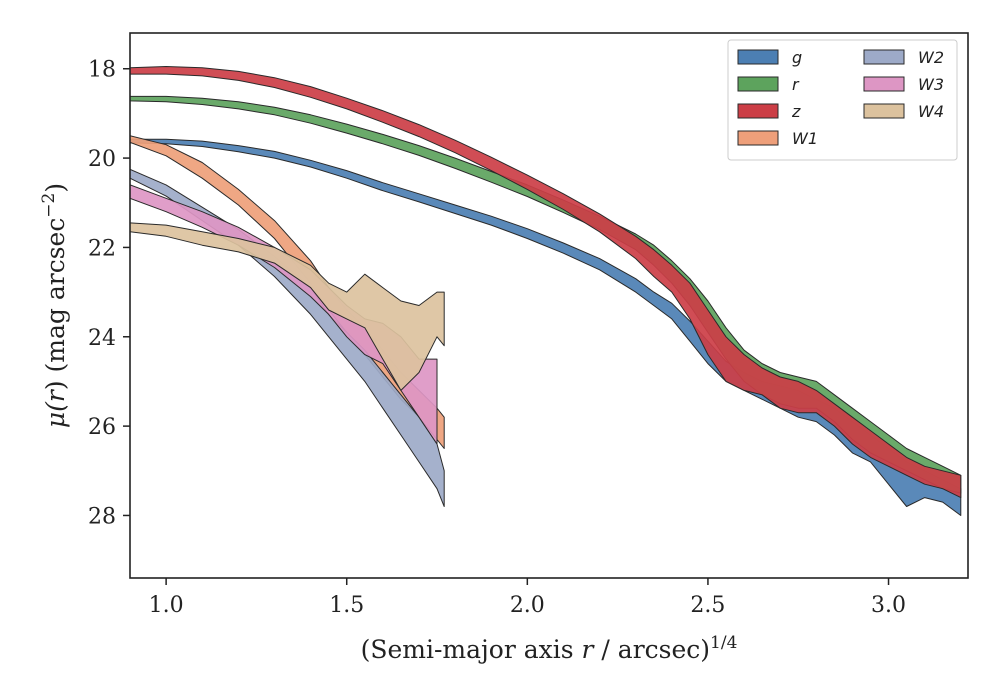  Describe the element at coordinates (49, 205) in the screenshot. I see `y-axis-label-sup: −2` at that location.